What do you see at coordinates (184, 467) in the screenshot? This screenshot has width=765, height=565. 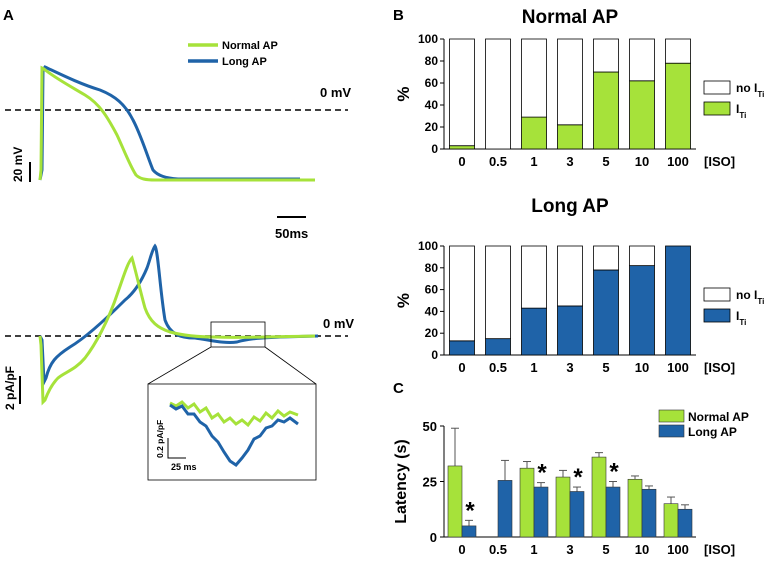 I see `inset-scale-time-label: 25 ms` at bounding box center [184, 467].